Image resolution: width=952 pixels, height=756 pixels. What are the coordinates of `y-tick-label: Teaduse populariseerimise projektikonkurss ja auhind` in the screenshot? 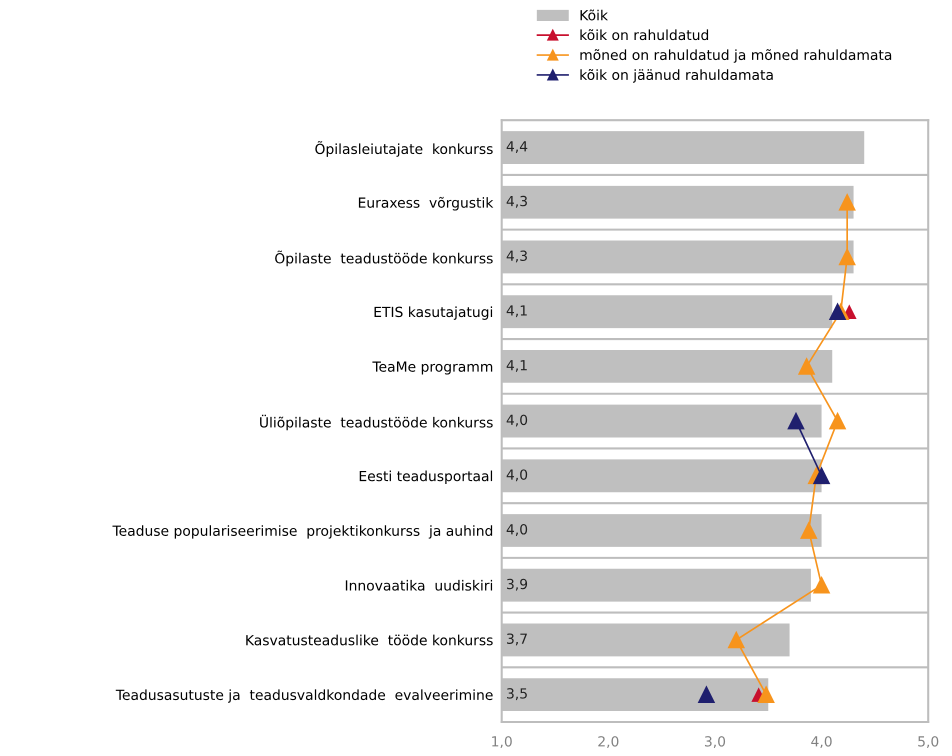 It's located at (302, 532).